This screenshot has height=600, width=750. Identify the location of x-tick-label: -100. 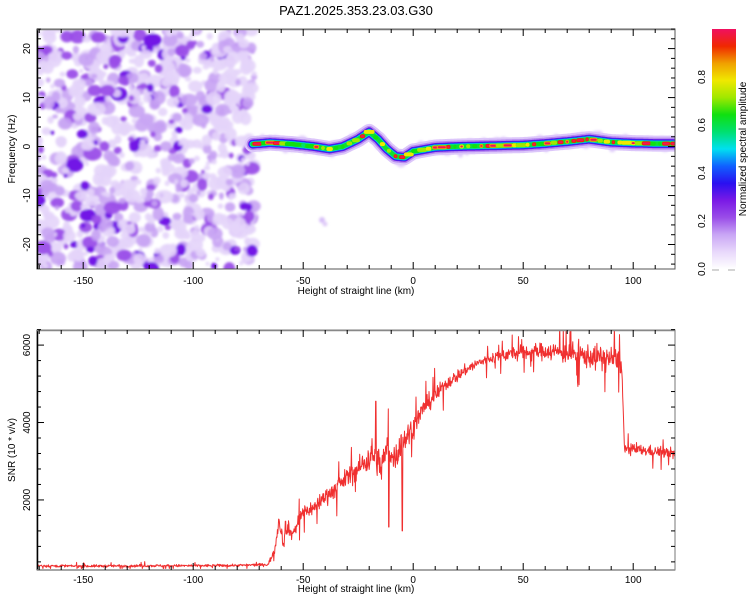
(193, 580).